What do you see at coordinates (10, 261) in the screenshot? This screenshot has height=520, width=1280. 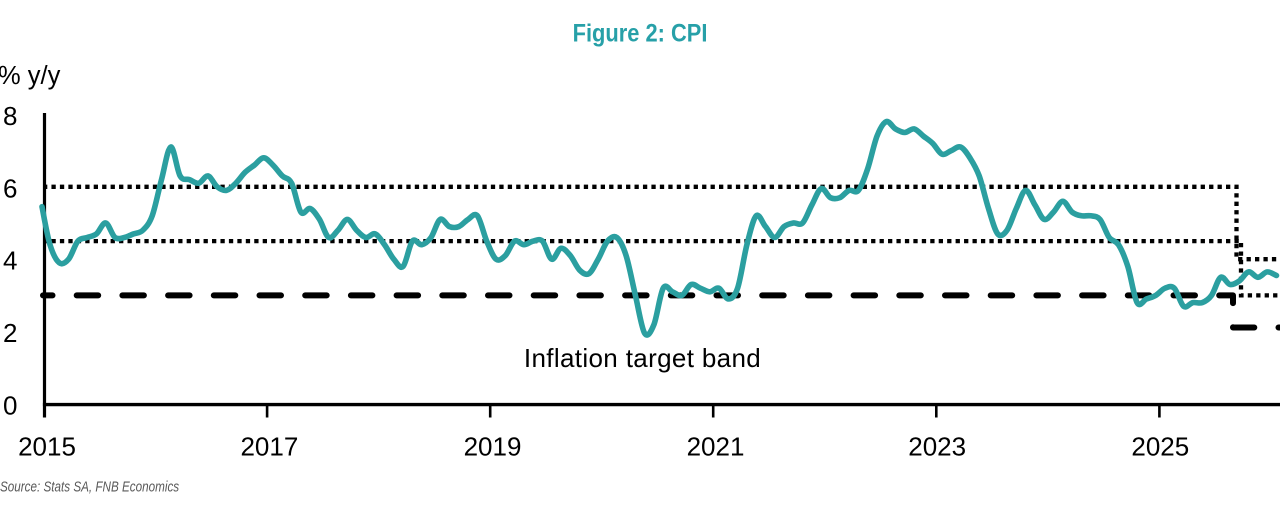 I see `svg-text: 4` at bounding box center [10, 261].